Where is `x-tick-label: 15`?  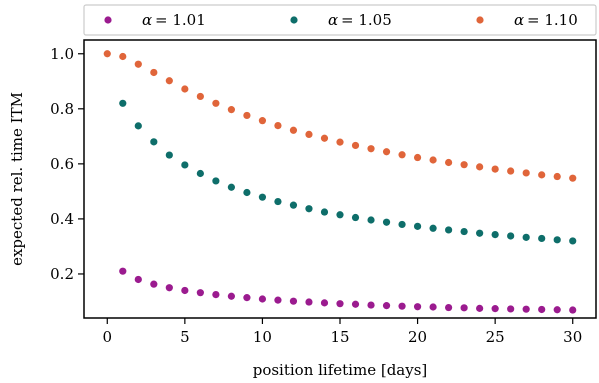 x-tick-label: 15 is located at coordinates (339, 337).